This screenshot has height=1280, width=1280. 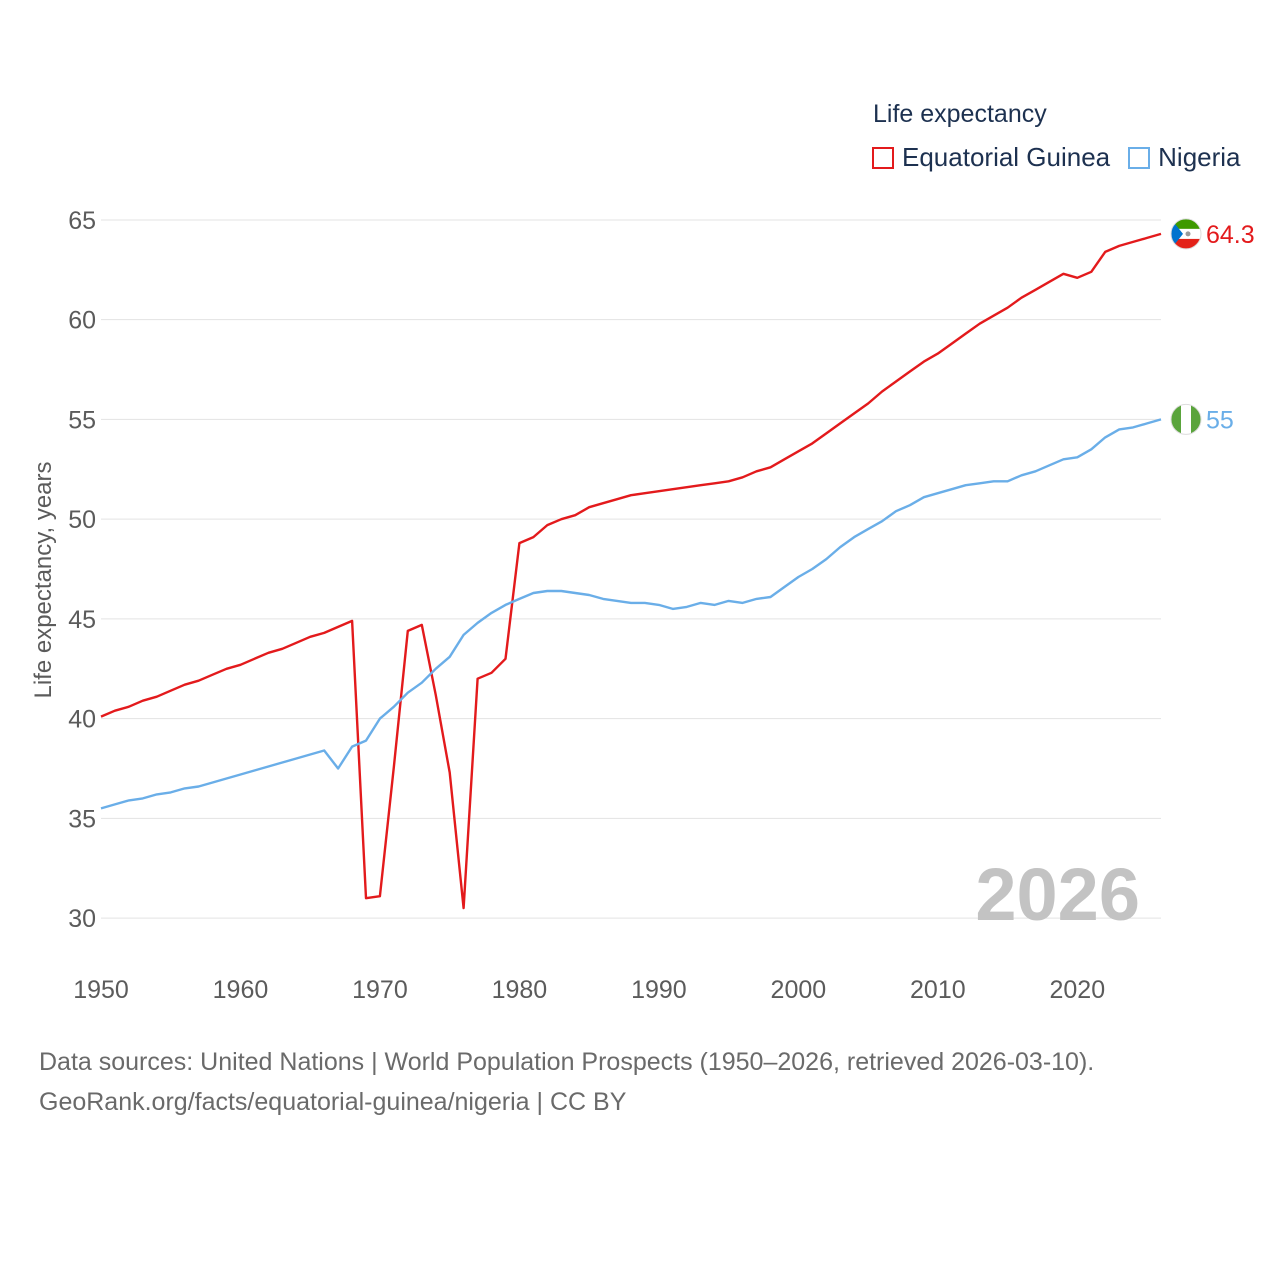 What do you see at coordinates (82, 570) in the screenshot?
I see `y-axis-ticks: 30 35 40 45 50 55 60 65` at bounding box center [82, 570].